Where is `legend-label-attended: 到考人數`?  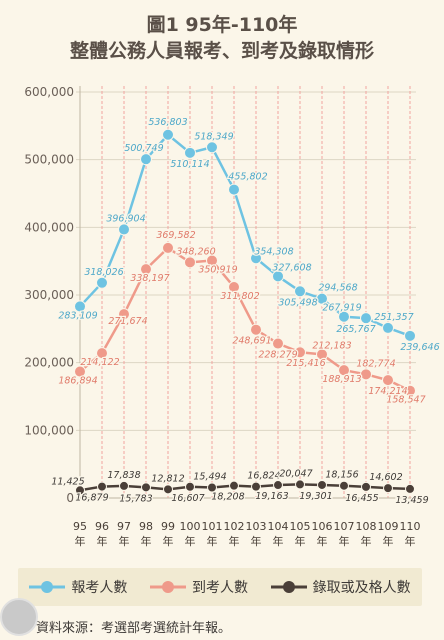
legend-label-attended: 到考人數 is located at coordinates (219, 588).